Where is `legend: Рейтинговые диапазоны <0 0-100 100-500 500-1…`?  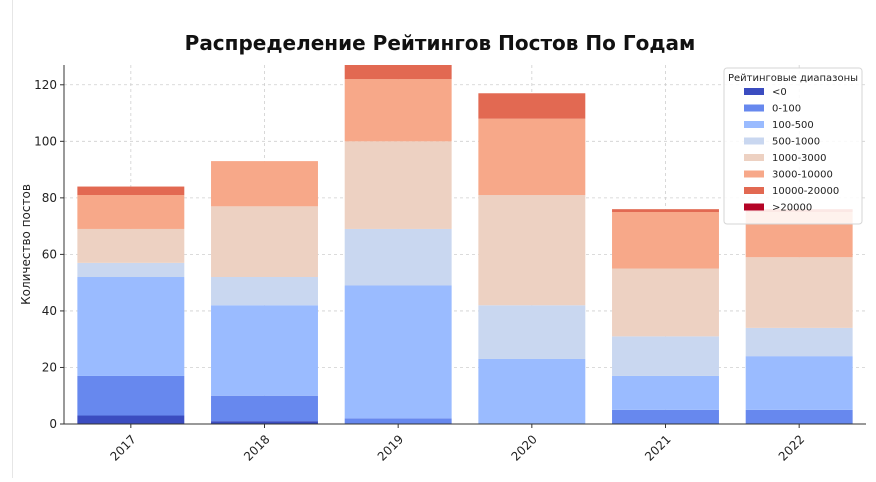 legend: Рейтинговые диапазоны <0 0-100 100-500 500-1… is located at coordinates (793, 146).